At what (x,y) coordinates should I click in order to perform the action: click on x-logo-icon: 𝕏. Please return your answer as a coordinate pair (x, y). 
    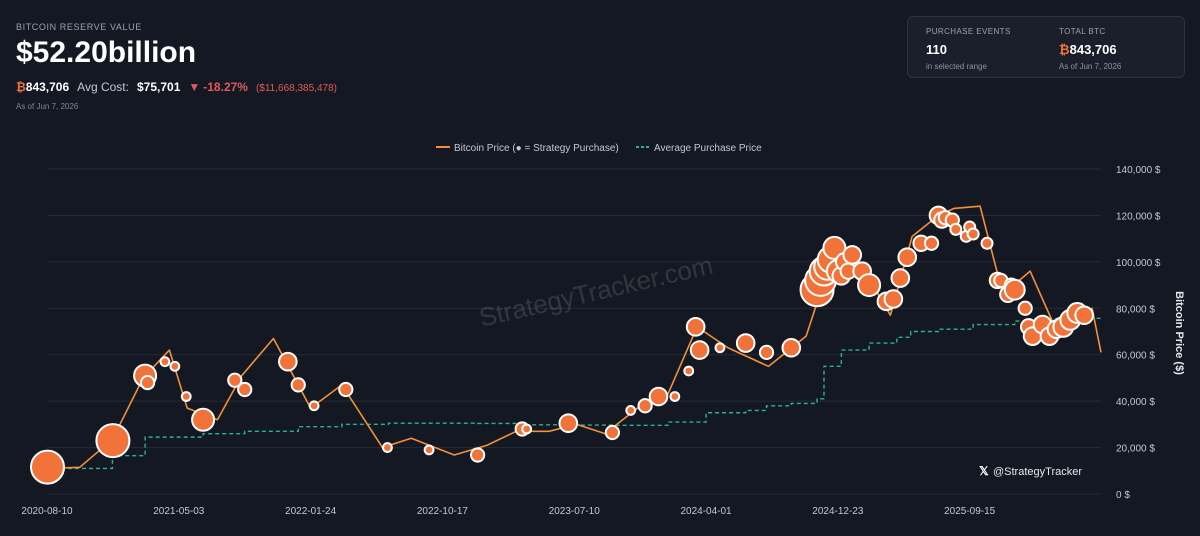
    Looking at the image, I should click on (984, 471).